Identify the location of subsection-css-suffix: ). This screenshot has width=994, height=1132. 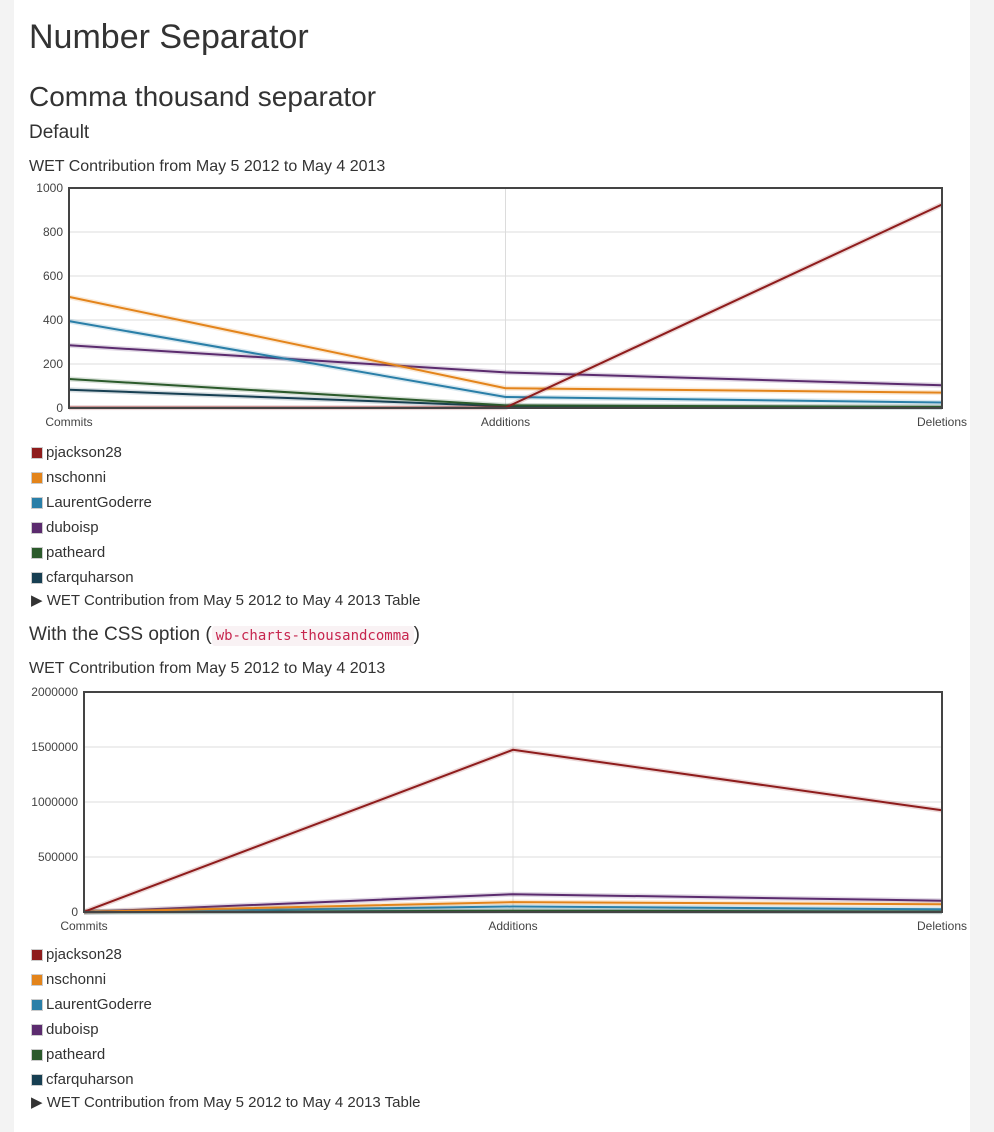
(416, 634).